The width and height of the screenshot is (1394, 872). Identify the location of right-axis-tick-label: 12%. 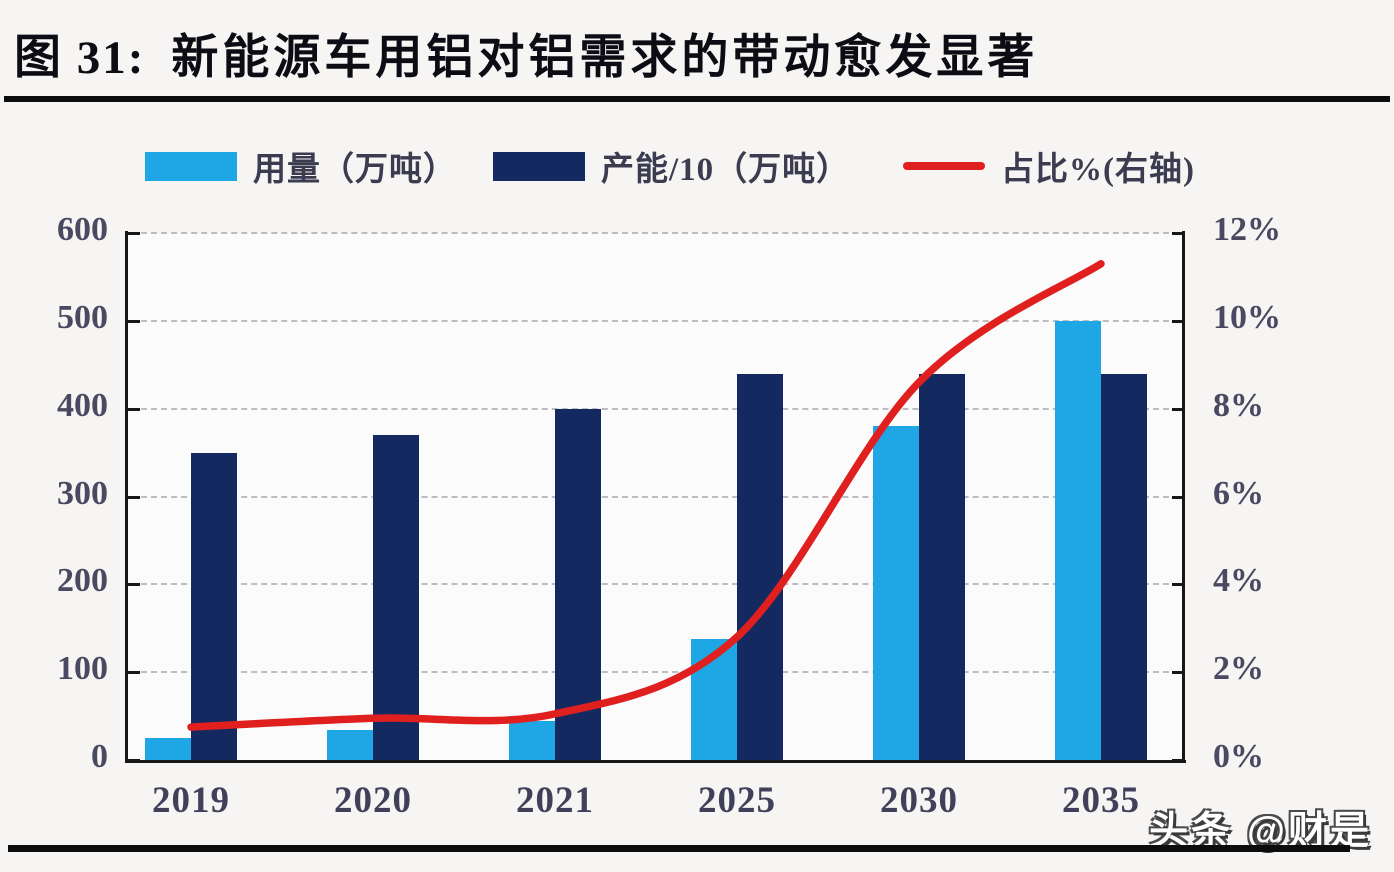
(1247, 229).